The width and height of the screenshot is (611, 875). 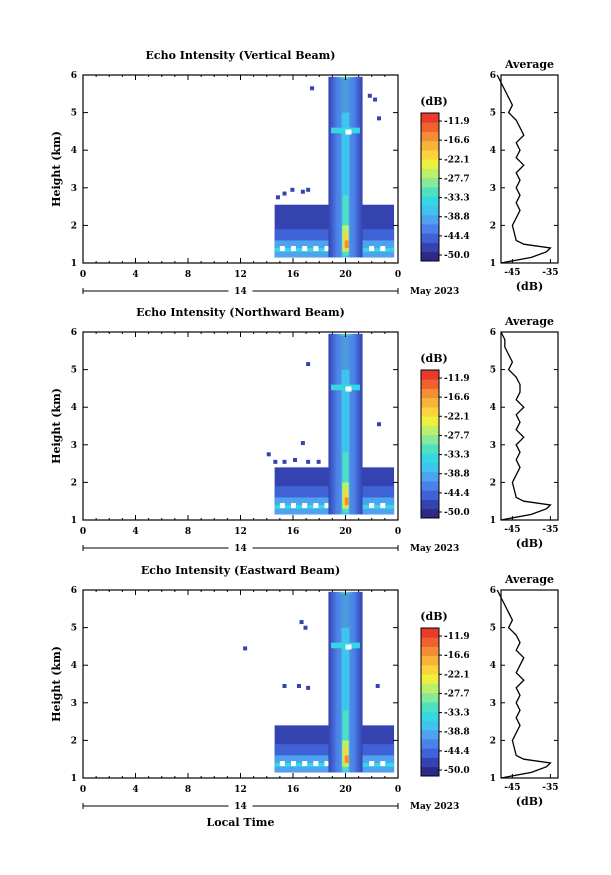 What do you see at coordinates (346, 759) in the screenshot?
I see `echo-max` at bounding box center [346, 759].